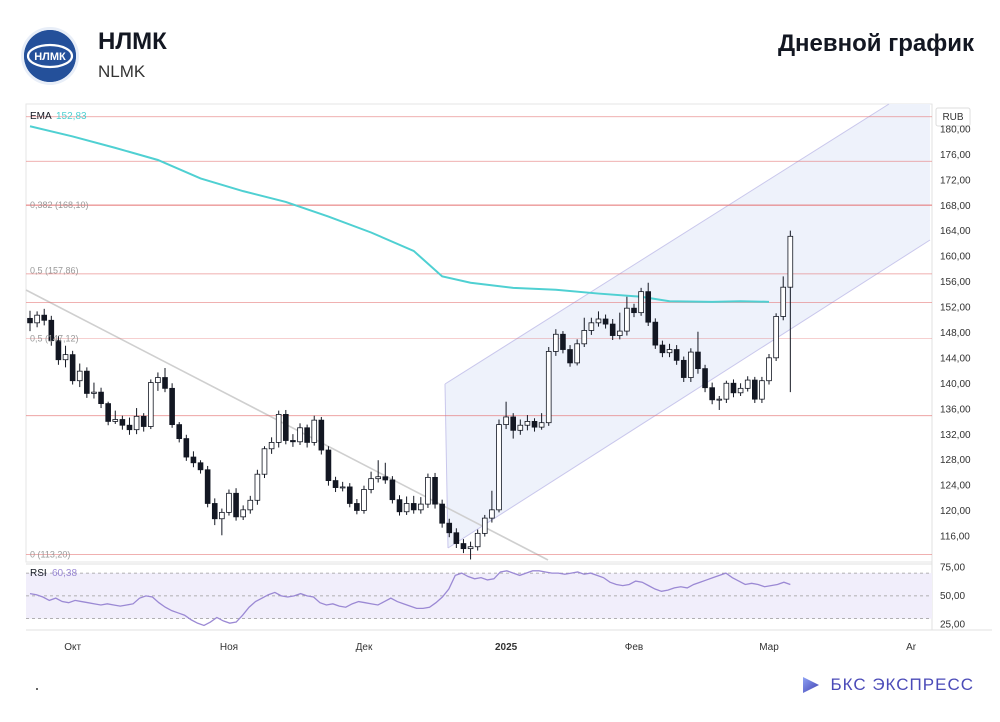 The height and width of the screenshot is (722, 1000). I want to click on rsi-legend-label: RSI, so click(38, 573).